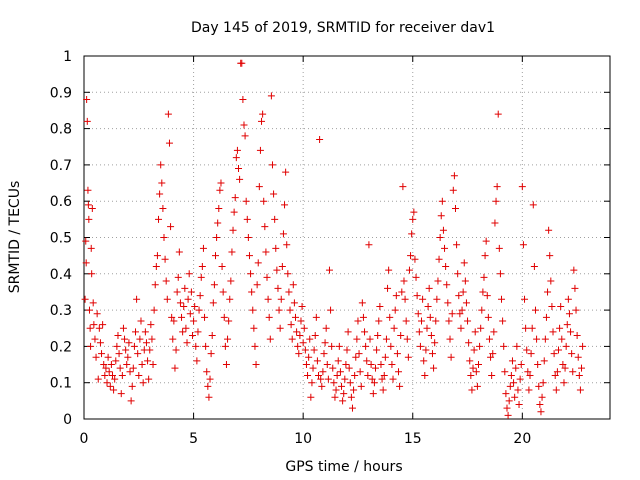  I want to click on y-tick-label: 0.1, so click(61, 384).